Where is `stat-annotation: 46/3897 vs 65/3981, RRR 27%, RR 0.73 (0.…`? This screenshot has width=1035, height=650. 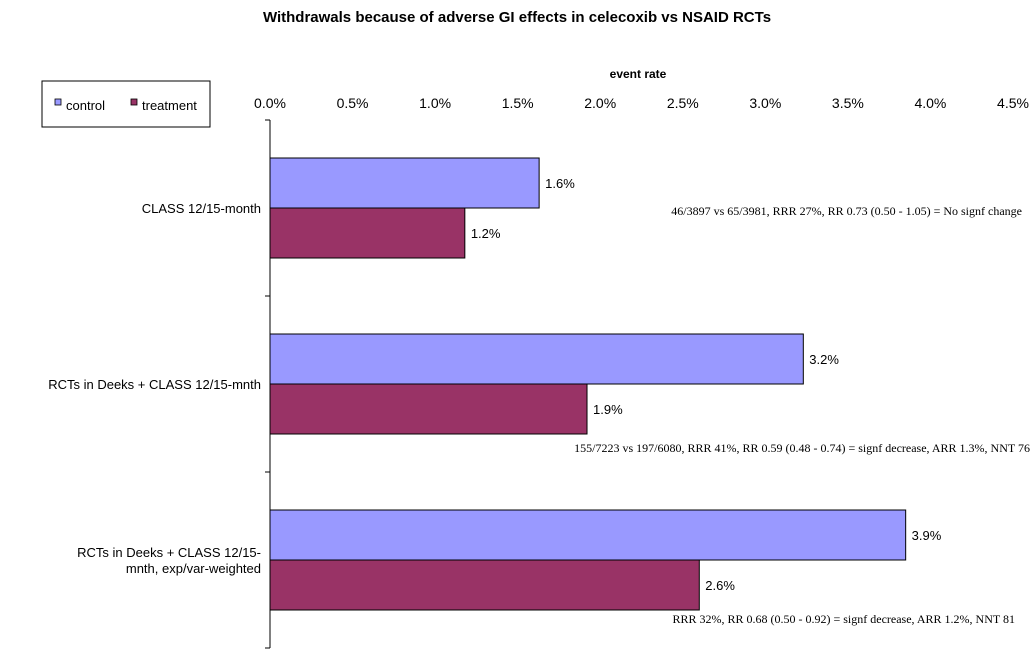 stat-annotation: 46/3897 vs 65/3981, RRR 27%, RR 0.73 (0.… is located at coordinates (846, 211).